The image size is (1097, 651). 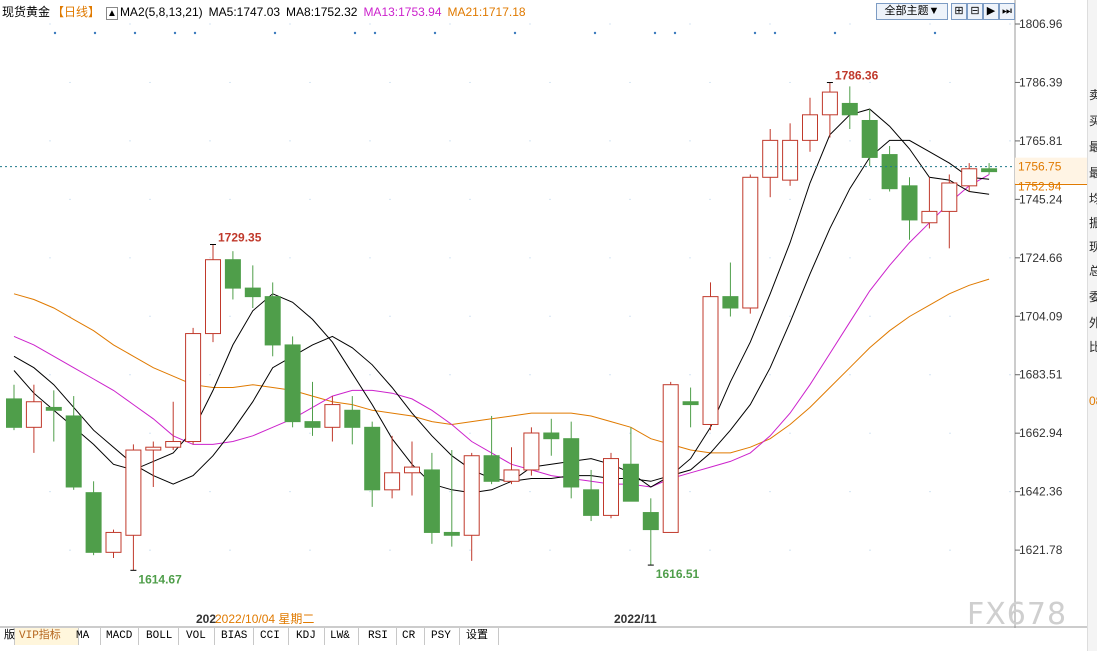 What do you see at coordinates (244, 12) in the screenshot?
I see `ma5-value: MA5:1747.03` at bounding box center [244, 12].